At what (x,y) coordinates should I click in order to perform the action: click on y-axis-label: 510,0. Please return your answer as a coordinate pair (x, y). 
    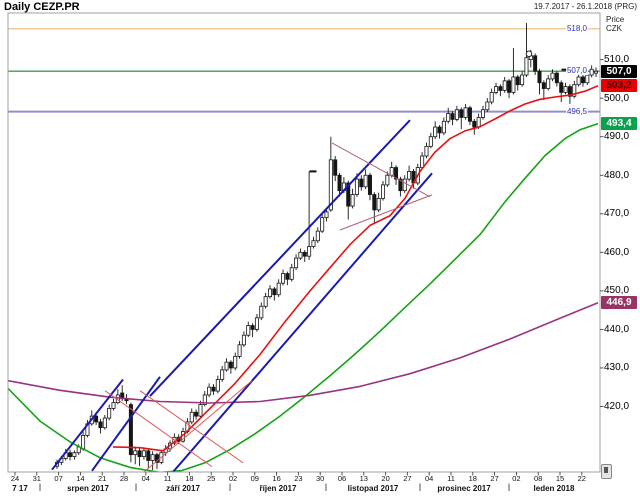
    Looking at the image, I should click on (617, 60).